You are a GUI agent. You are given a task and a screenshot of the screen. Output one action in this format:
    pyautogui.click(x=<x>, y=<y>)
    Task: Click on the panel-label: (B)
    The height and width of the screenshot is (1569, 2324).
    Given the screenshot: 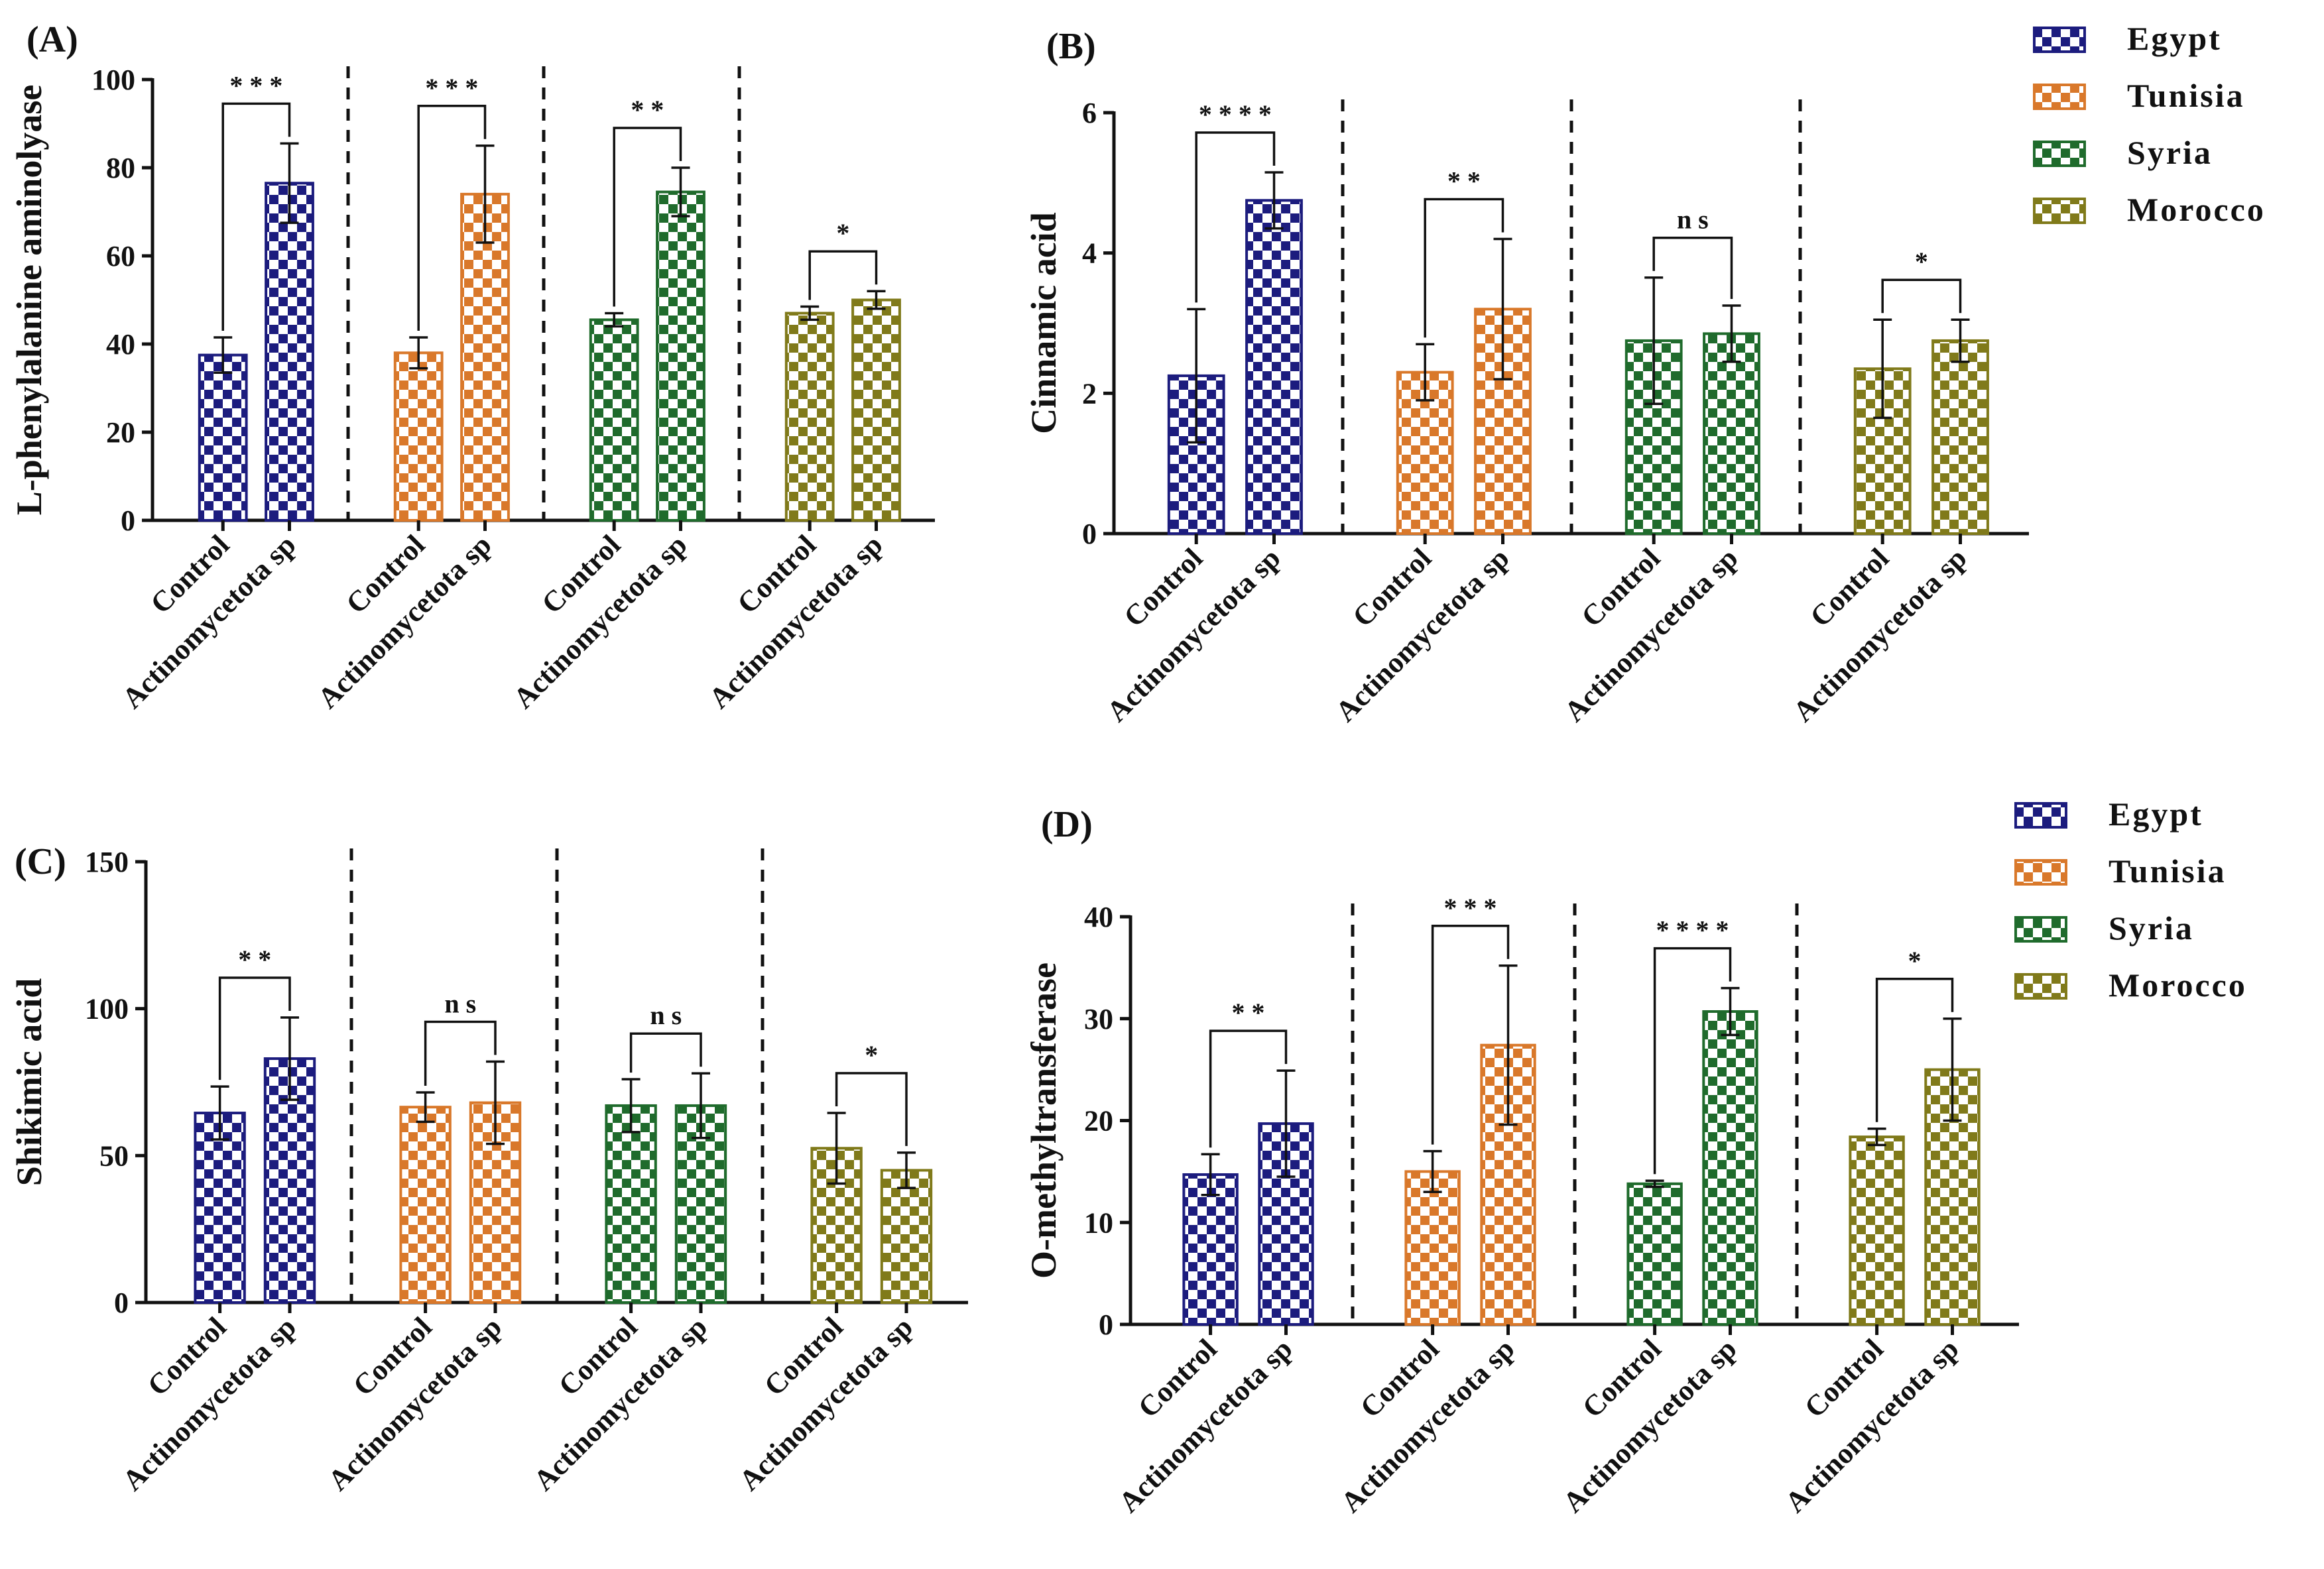 What is the action you would take?
    pyautogui.click(x=1071, y=47)
    